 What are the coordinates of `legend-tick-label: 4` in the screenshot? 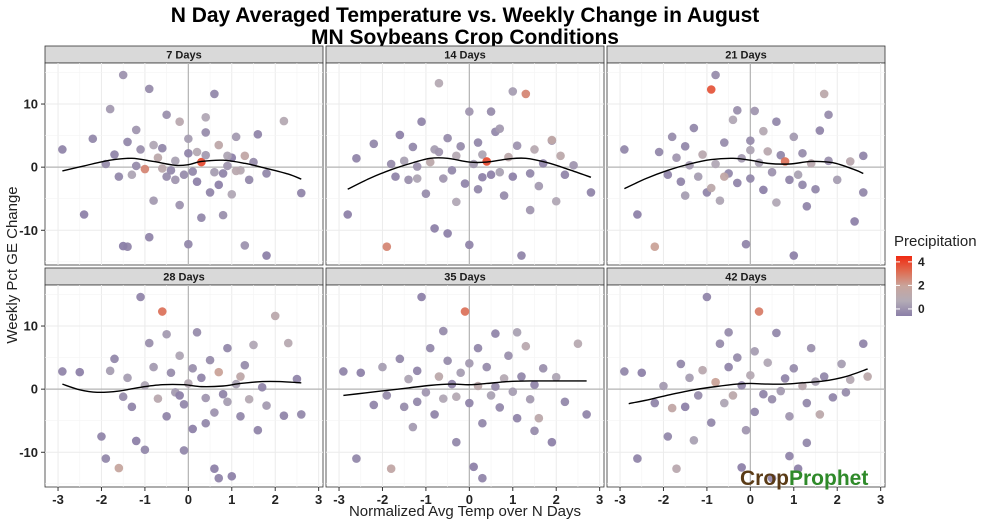 It's located at (921, 262).